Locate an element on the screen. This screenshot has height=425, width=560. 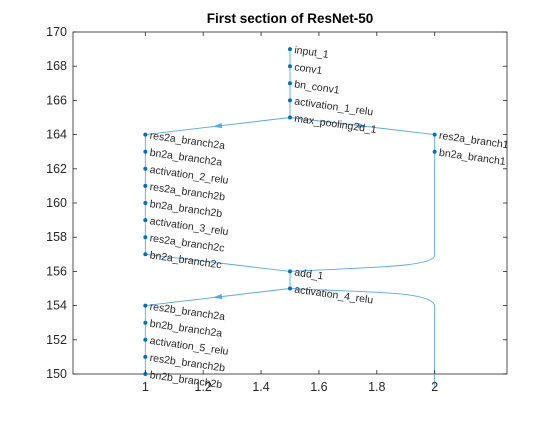
x-tick-label: 2 is located at coordinates (434, 387).